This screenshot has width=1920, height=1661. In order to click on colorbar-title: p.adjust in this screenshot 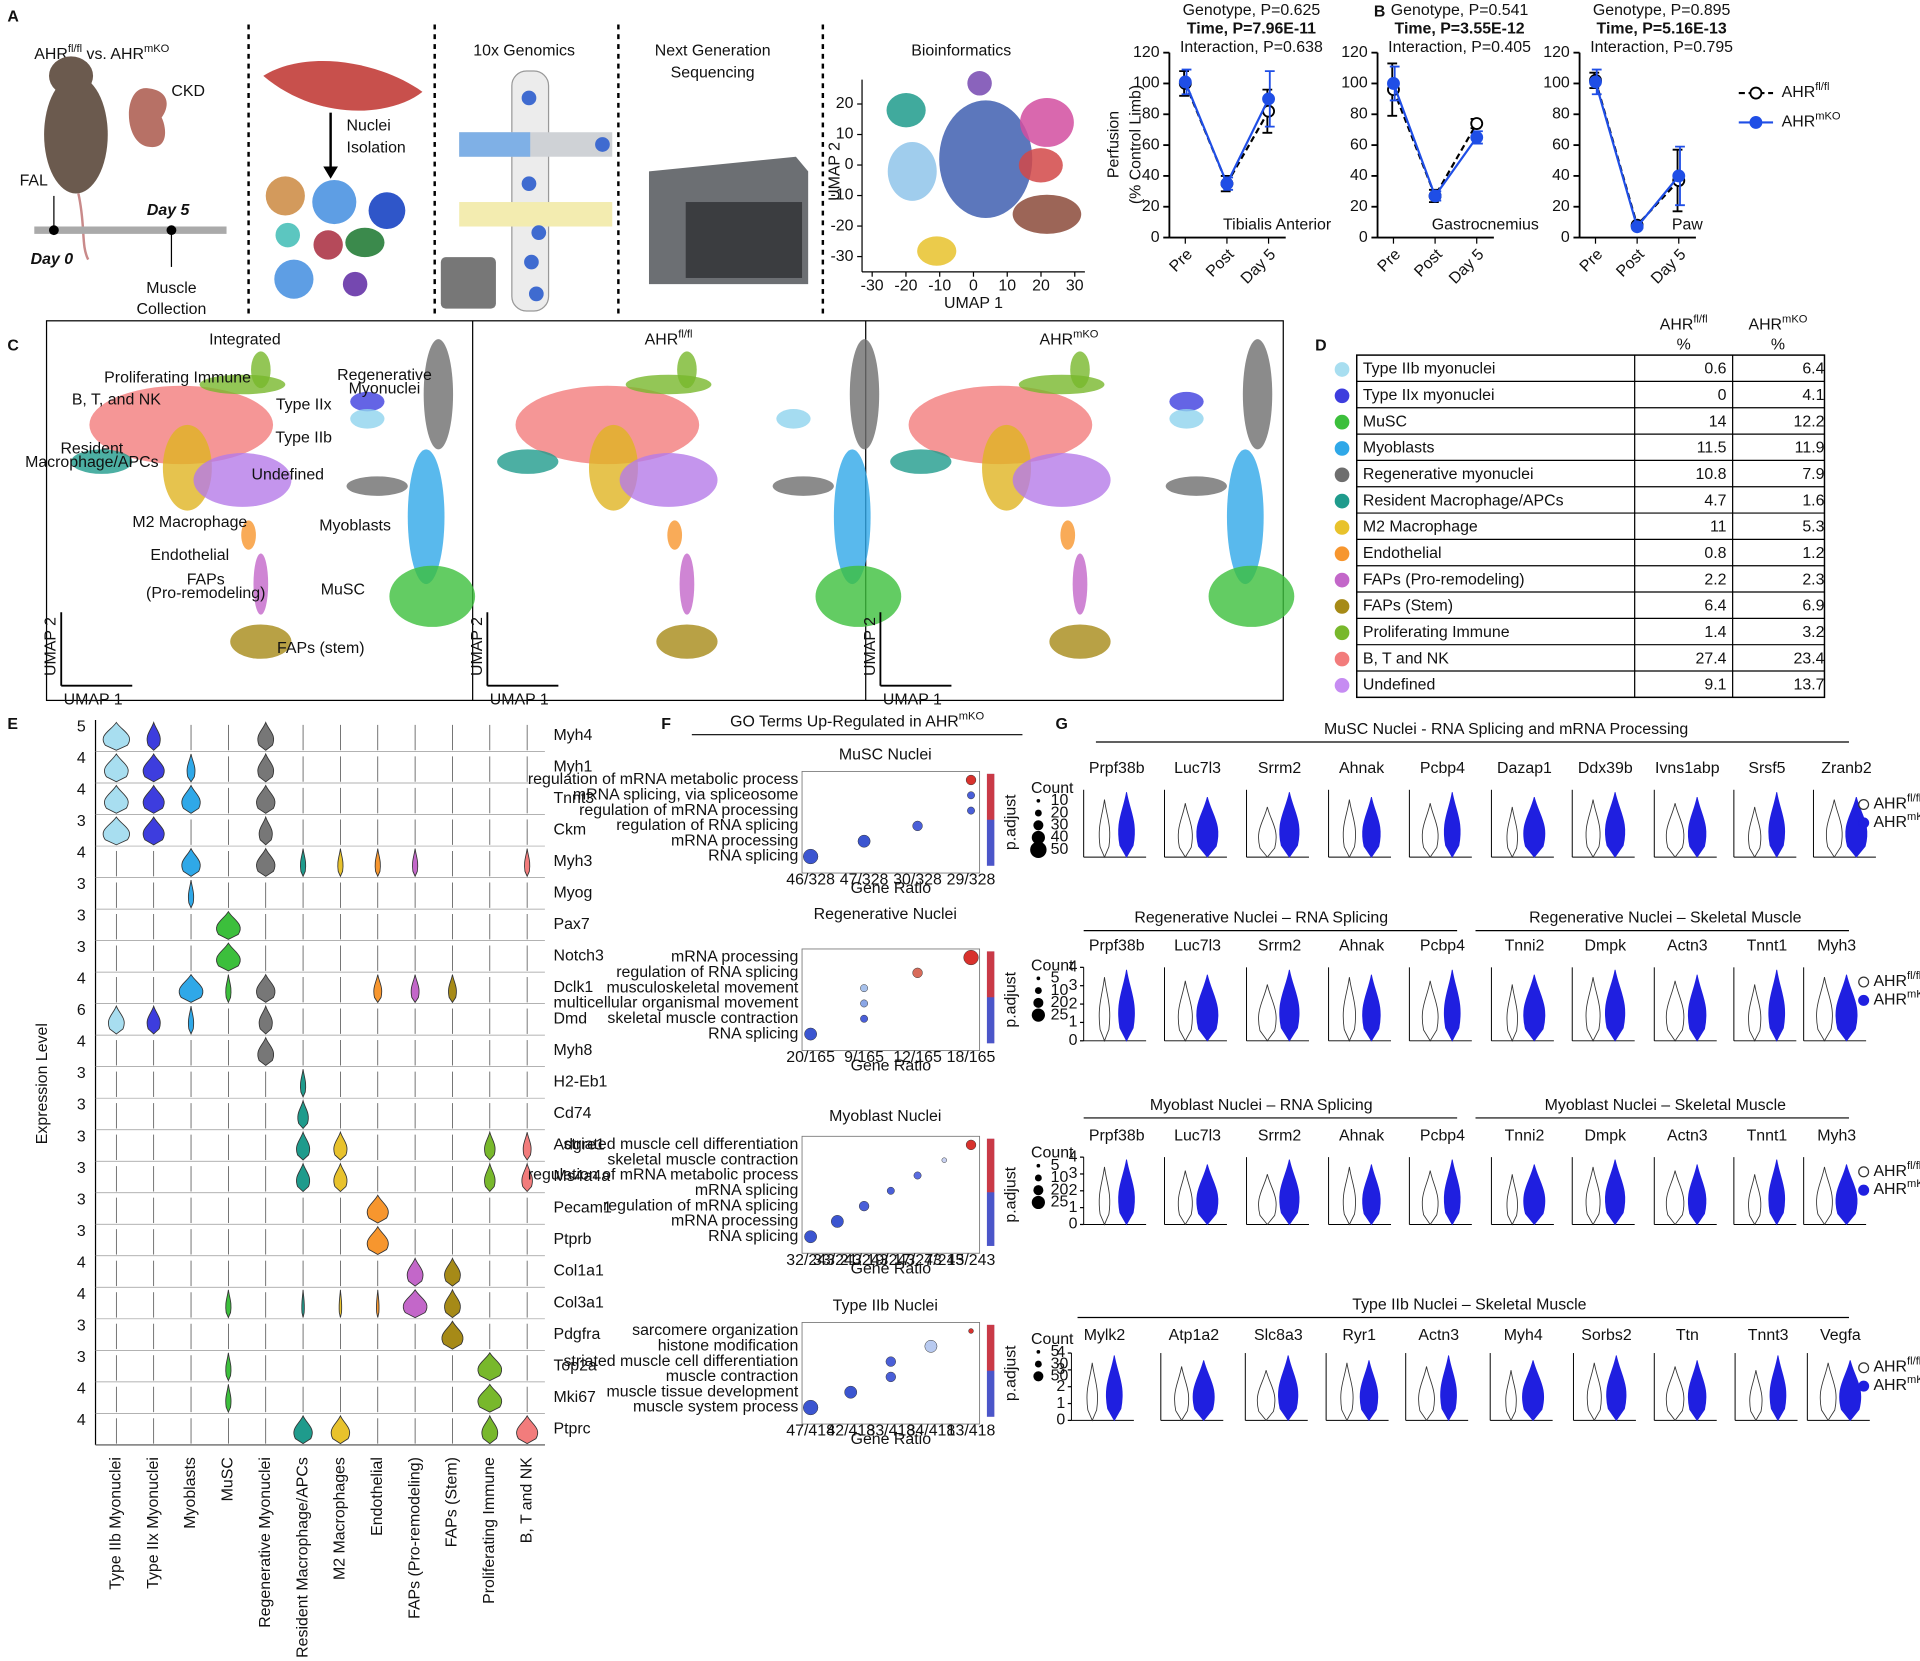, I will do `click(1011, 822)`.